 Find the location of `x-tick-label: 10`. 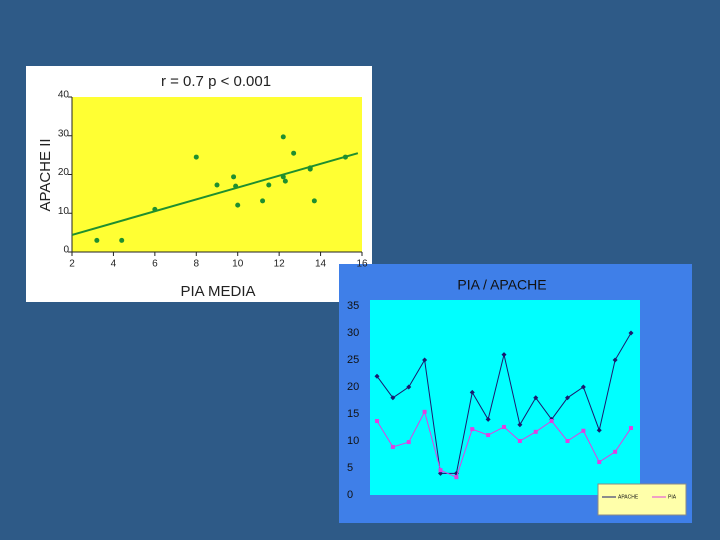

x-tick-label: 10 is located at coordinates (238, 264).